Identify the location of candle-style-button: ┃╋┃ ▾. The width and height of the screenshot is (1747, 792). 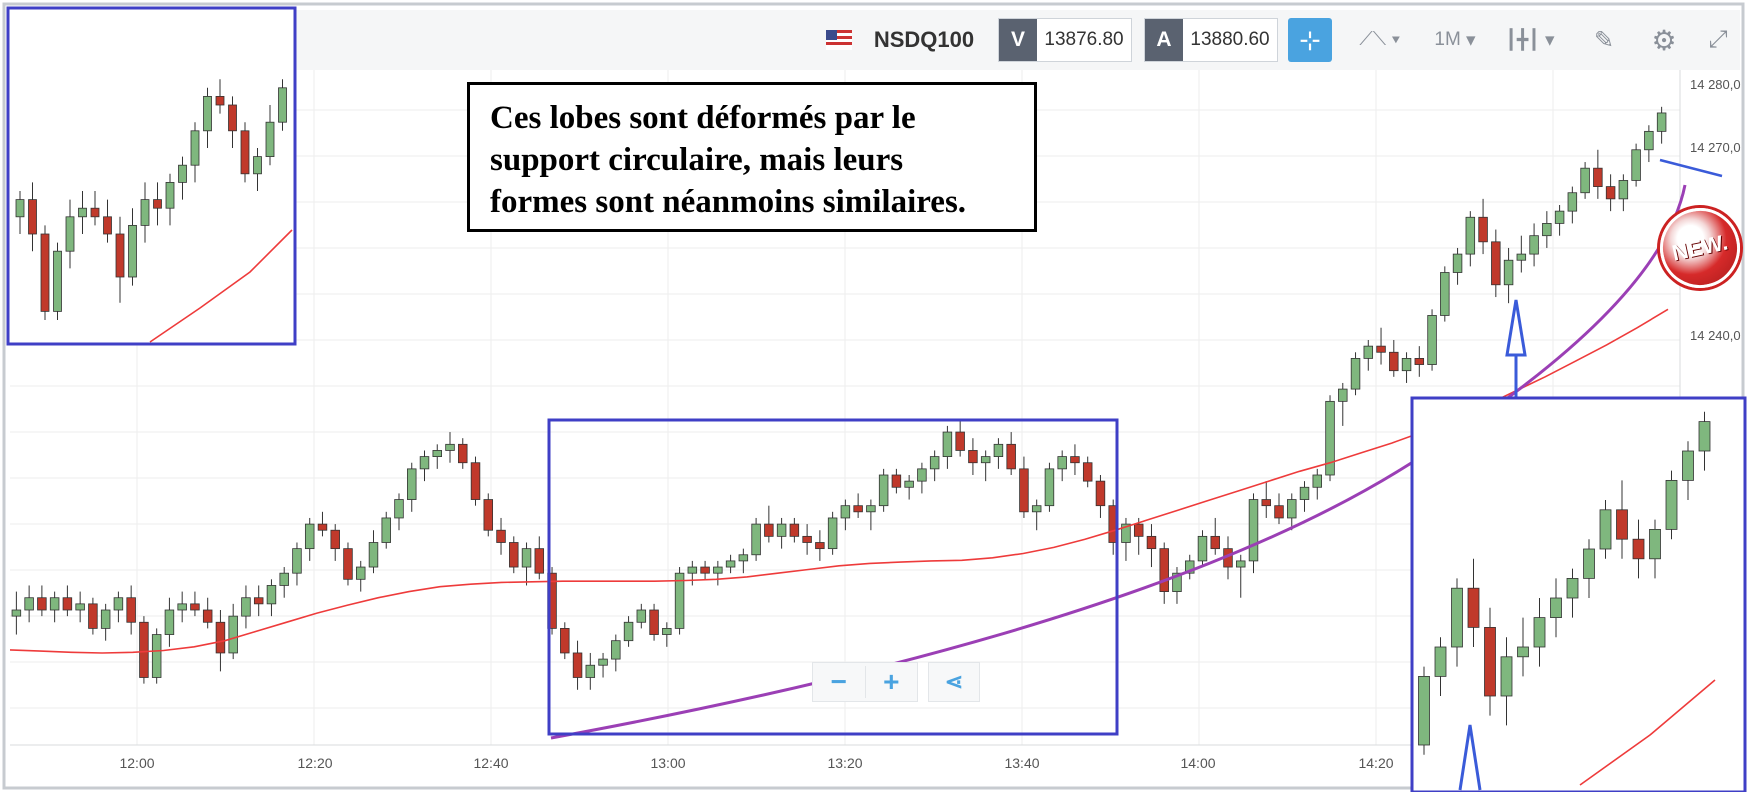
(1530, 40).